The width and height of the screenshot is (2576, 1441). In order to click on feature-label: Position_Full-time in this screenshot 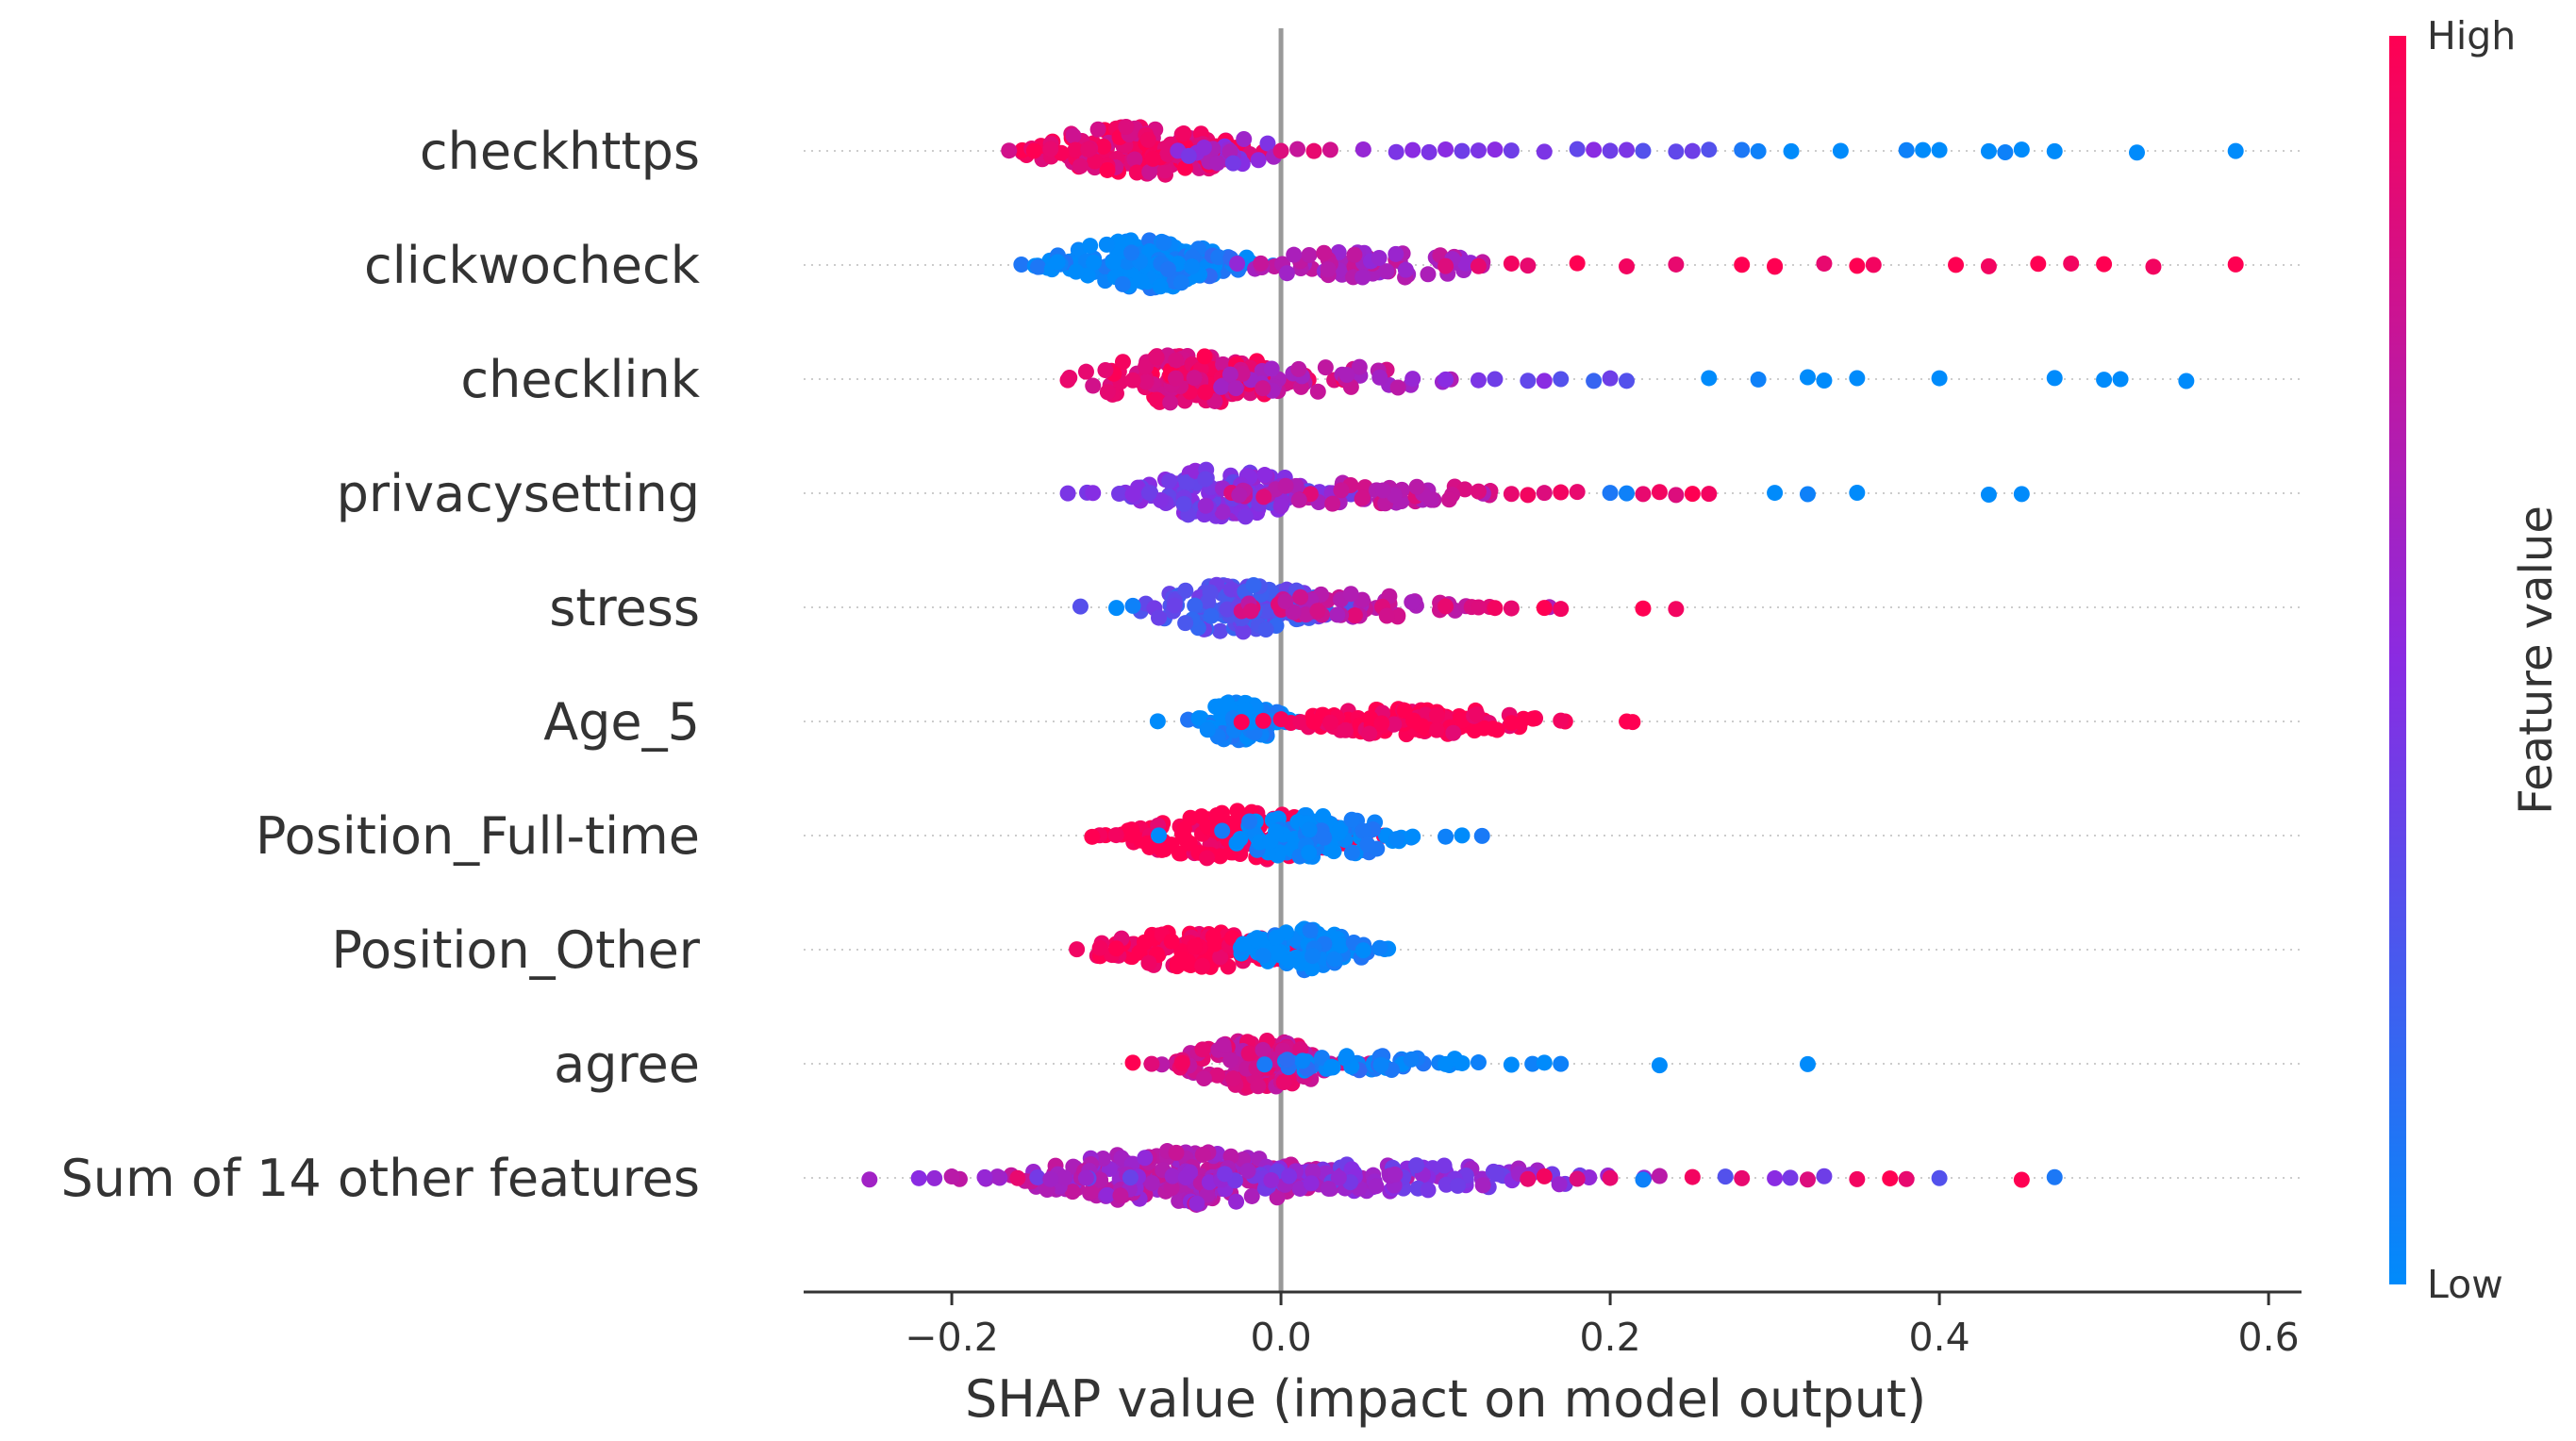, I will do `click(478, 836)`.